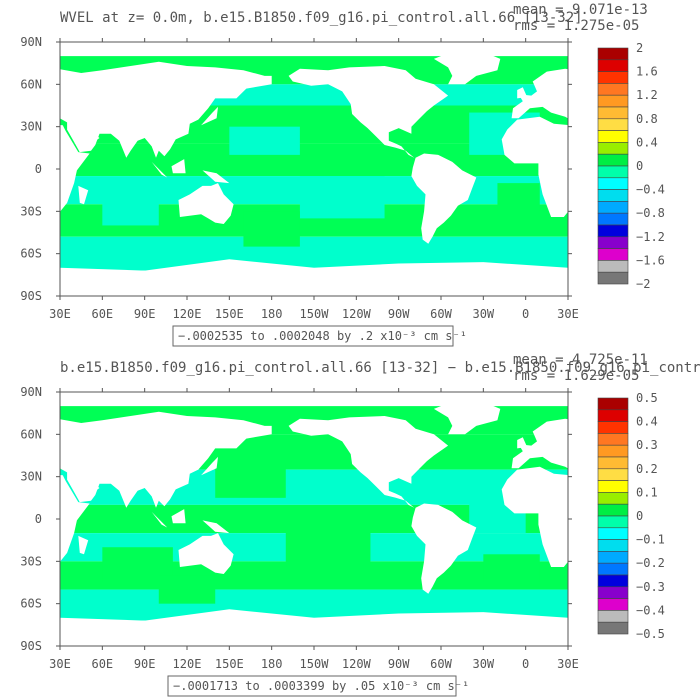 This screenshot has height=700, width=700. I want to click on bottom-colorbar: 0.5 0.4 0.3 0.2 0.1 0 −0.1 −0.2 −0.3 −0.4 −0.5, so click(631, 516).